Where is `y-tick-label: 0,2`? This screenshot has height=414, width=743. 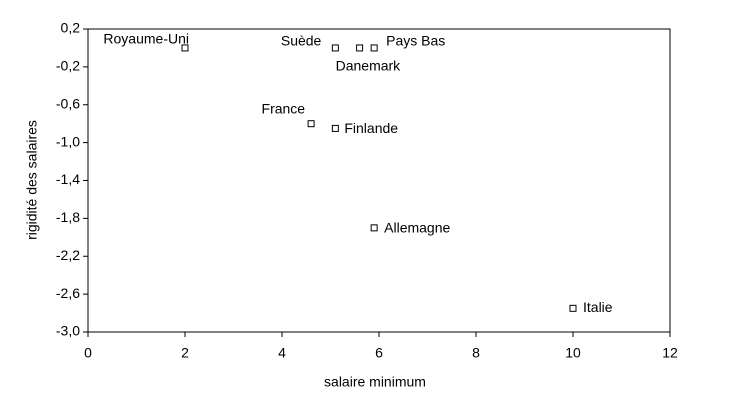
y-tick-label: 0,2 is located at coordinates (71, 28).